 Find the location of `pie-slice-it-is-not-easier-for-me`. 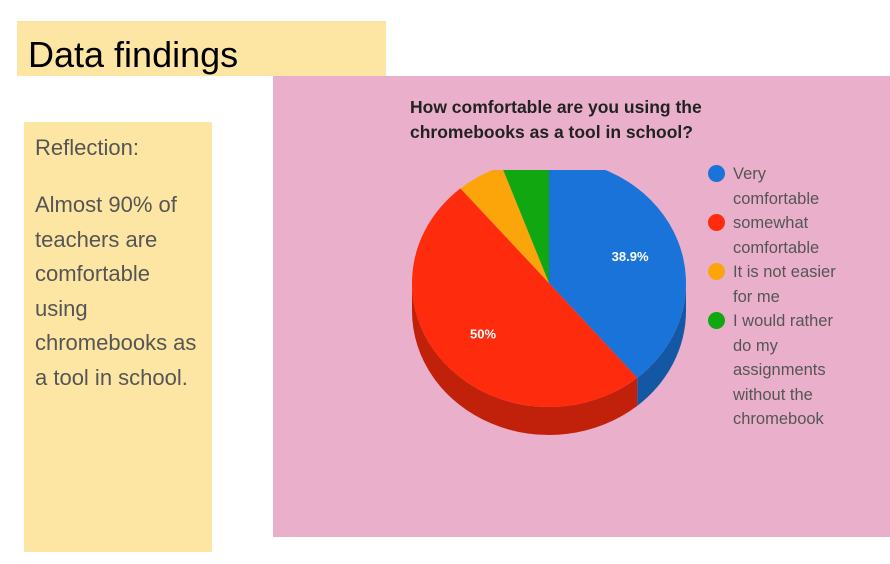

pie-slice-it-is-not-easier-for-me is located at coordinates (504, 226).